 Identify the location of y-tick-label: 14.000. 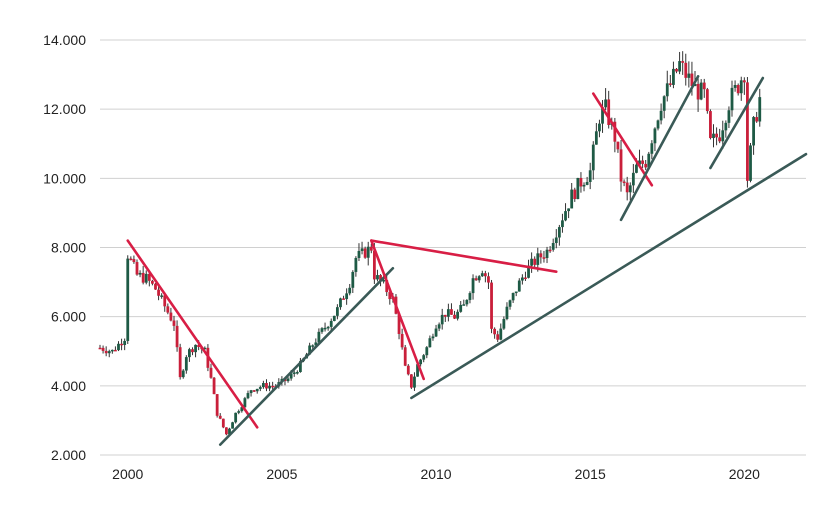
(64, 40).